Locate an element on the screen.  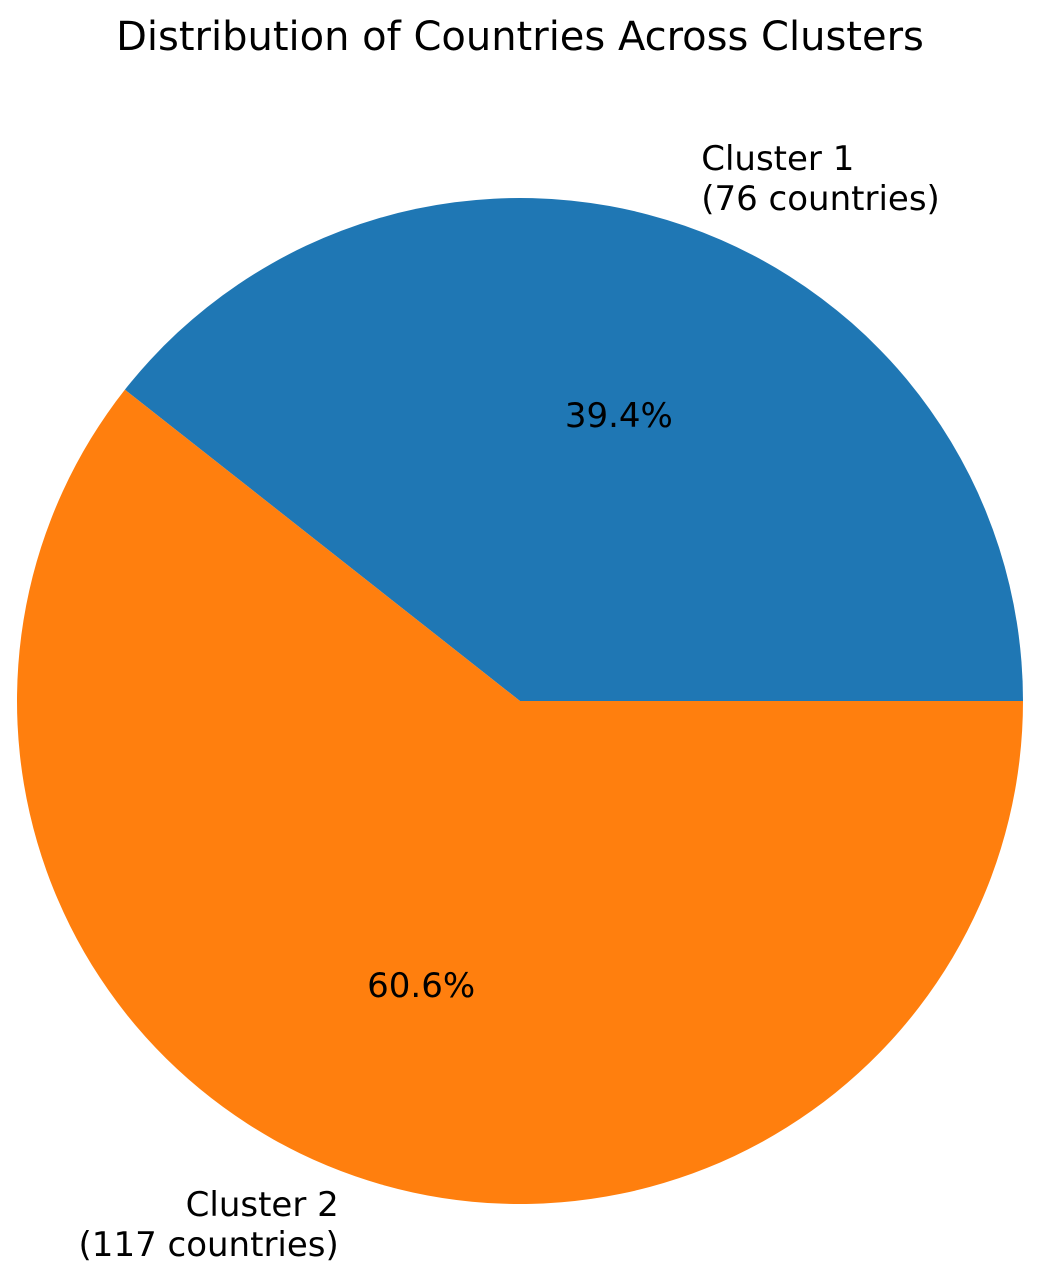
percent-label-2: 60.6% is located at coordinates (421, 986).